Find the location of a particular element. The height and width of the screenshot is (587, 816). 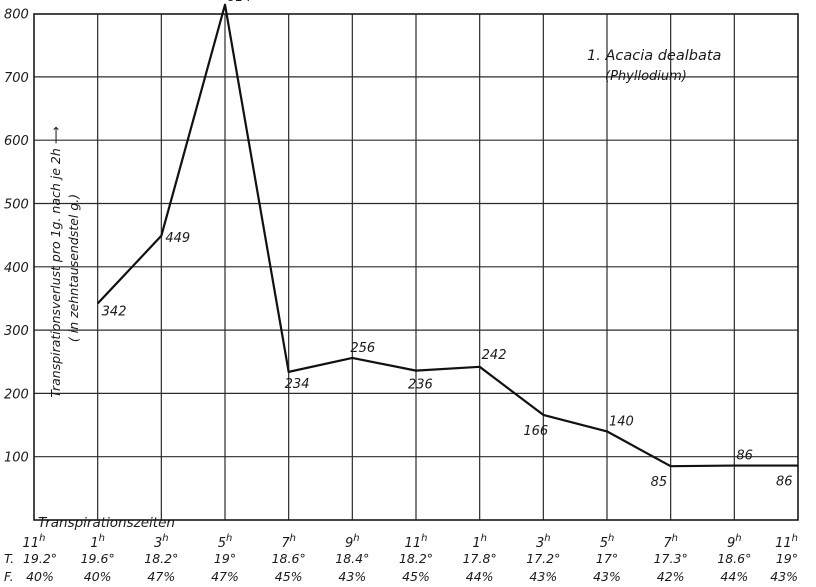

x-tick-humidity: 42% is located at coordinates (671, 576).